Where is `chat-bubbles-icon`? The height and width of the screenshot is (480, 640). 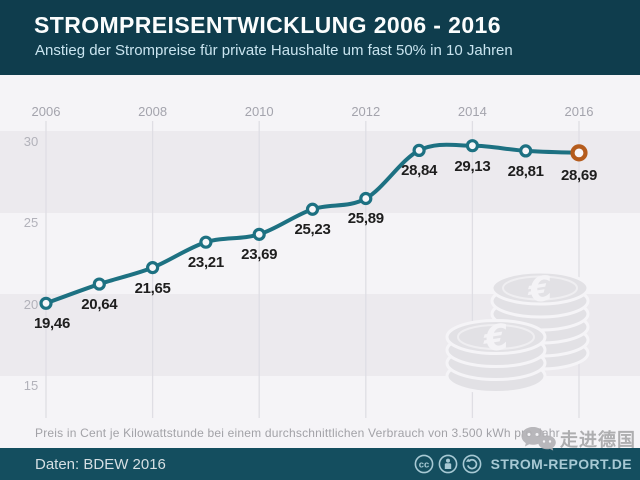 chat-bubbles-icon is located at coordinates (538, 439).